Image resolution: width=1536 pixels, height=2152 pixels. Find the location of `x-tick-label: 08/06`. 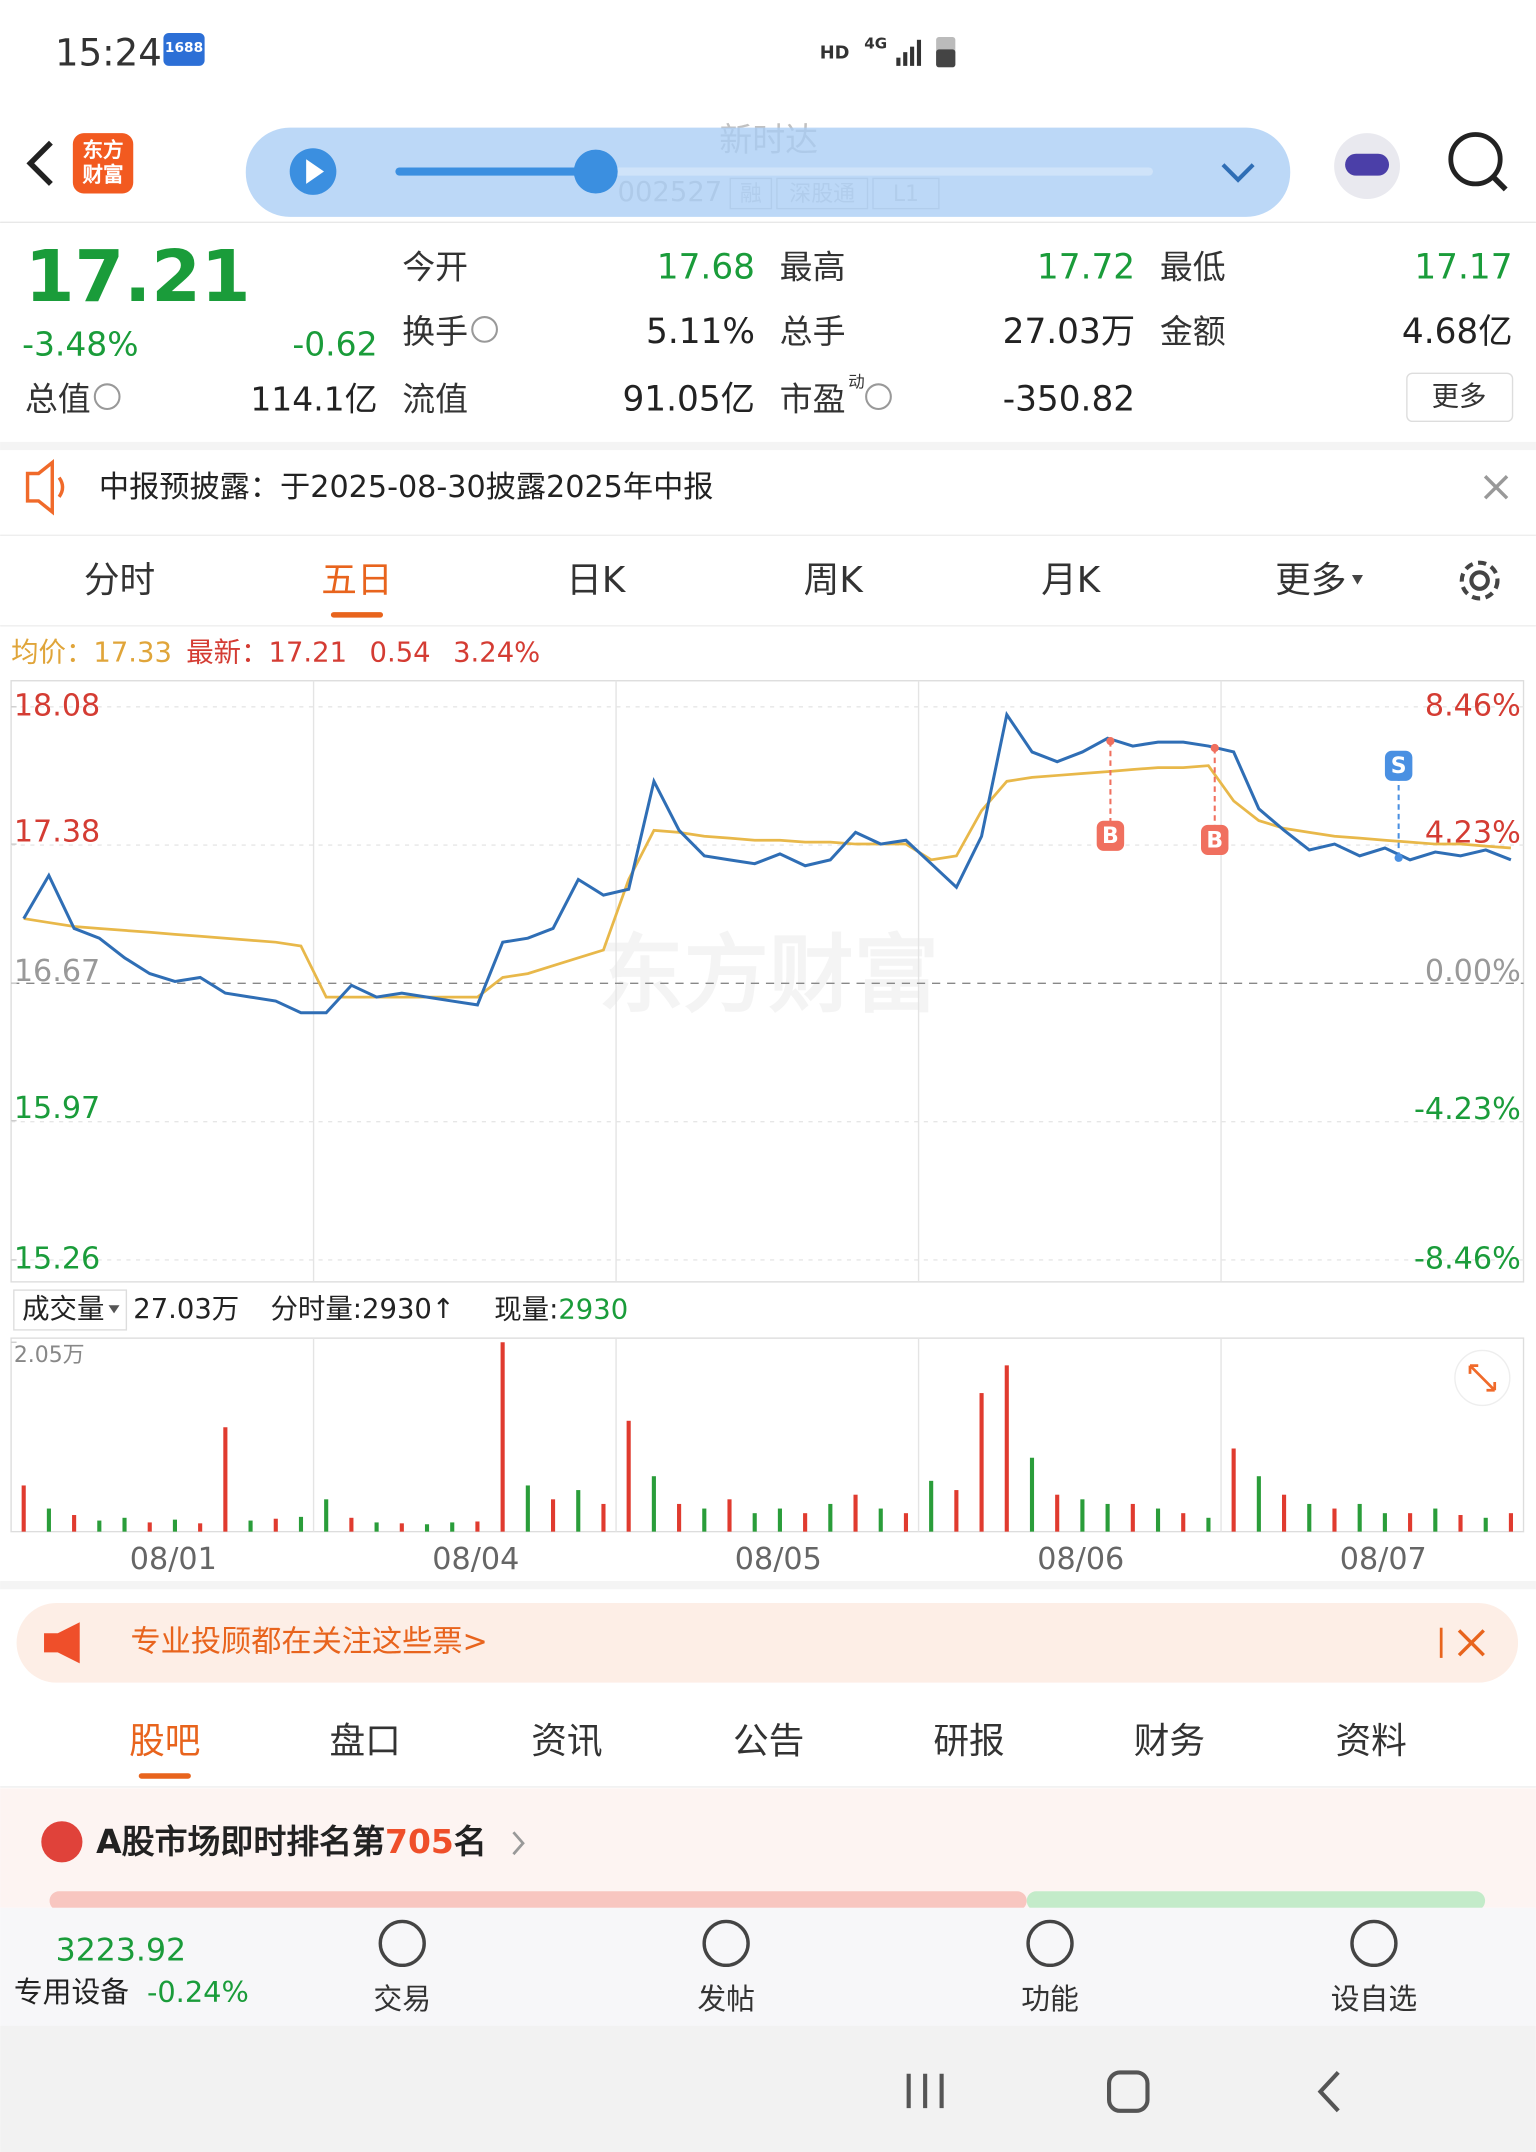

x-tick-label: 08/06 is located at coordinates (1080, 1559).